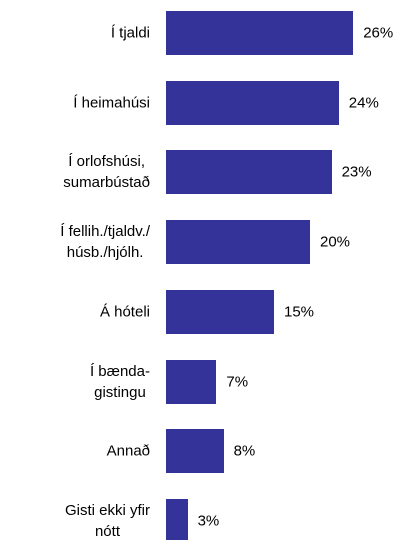 The width and height of the screenshot is (420, 540). Describe the element at coordinates (105, 242) in the screenshot. I see `category-label: Í fellih./tjaldv./ húsb./hjólh.` at that location.